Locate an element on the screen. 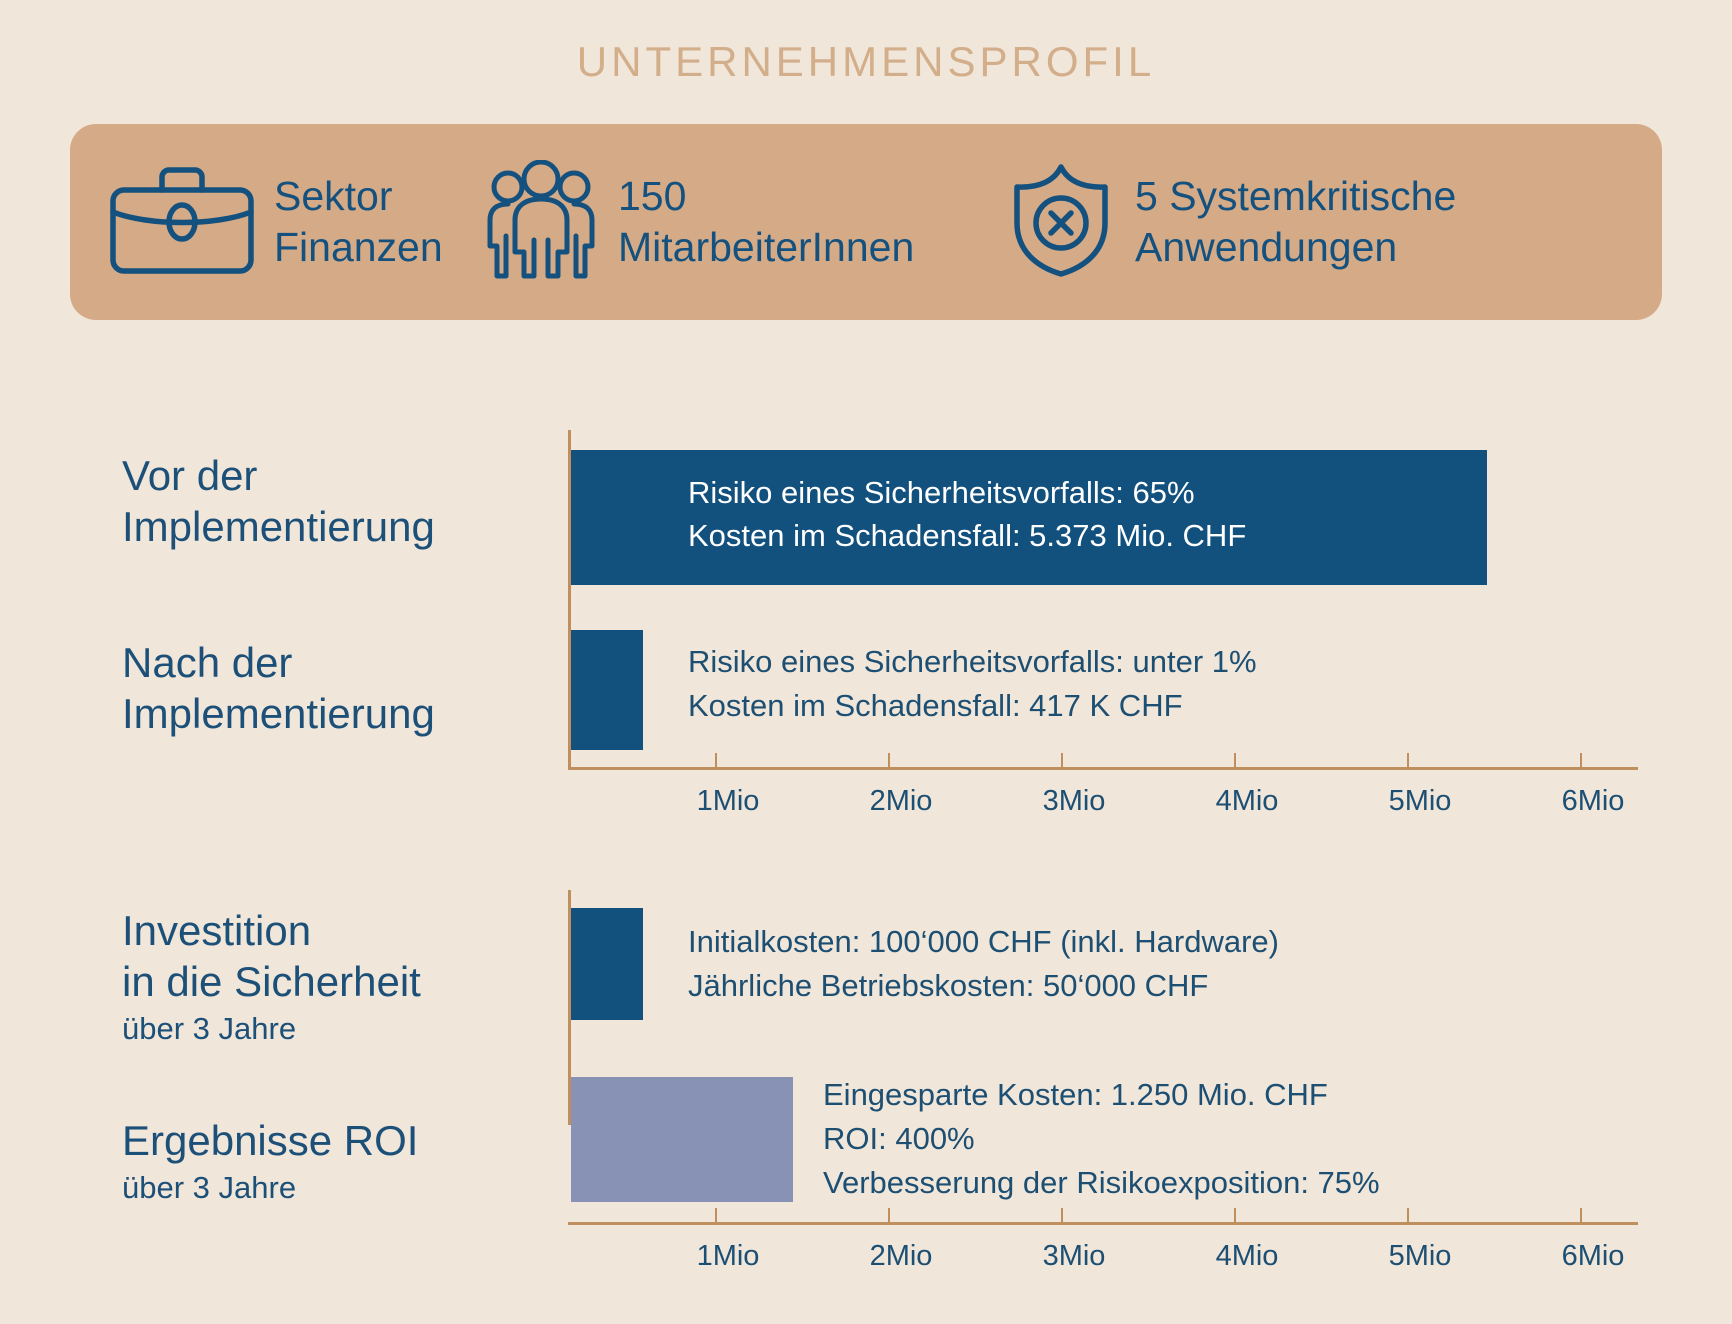 The width and height of the screenshot is (1732, 1324). row-label-investment-line2: in die Sicherheit is located at coordinates (271, 982).